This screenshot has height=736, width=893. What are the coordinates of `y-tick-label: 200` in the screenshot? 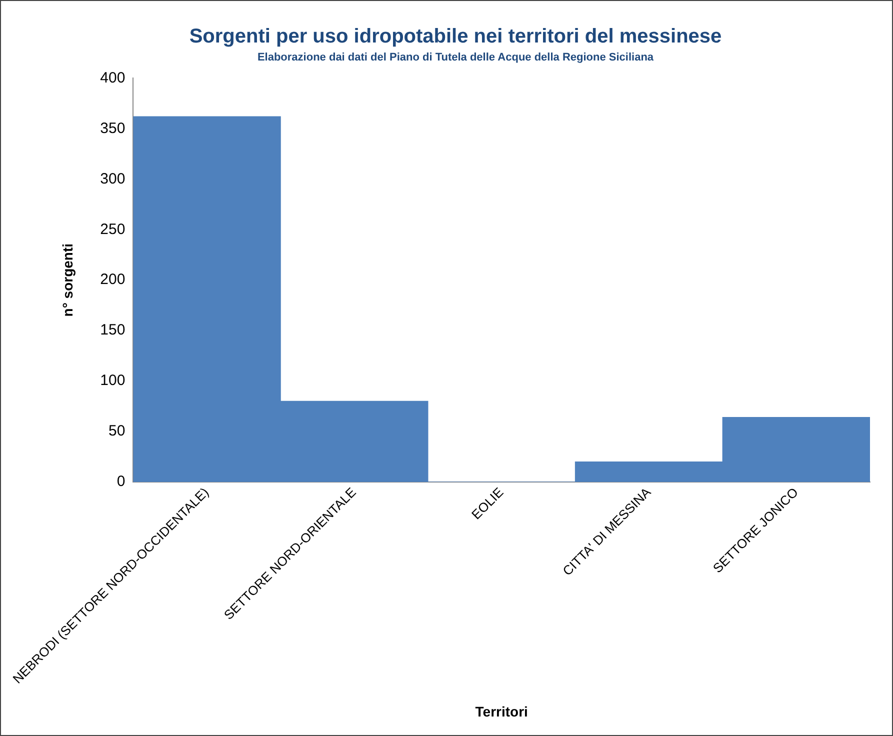 It's located at (113, 279).